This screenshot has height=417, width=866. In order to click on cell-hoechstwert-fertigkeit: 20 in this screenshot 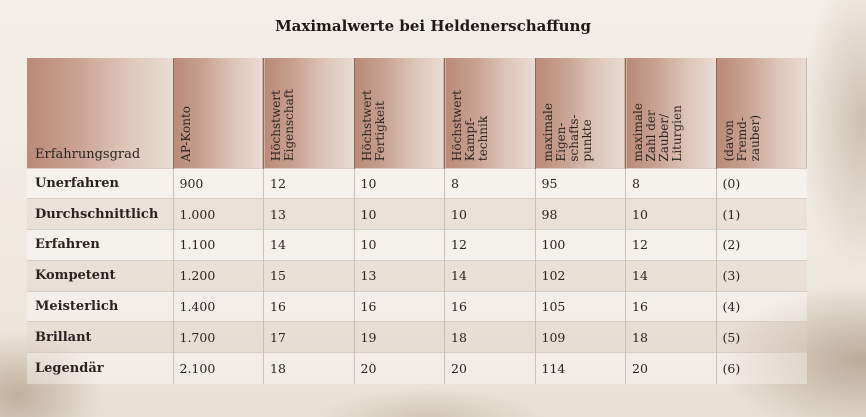, I will do `click(399, 368)`.